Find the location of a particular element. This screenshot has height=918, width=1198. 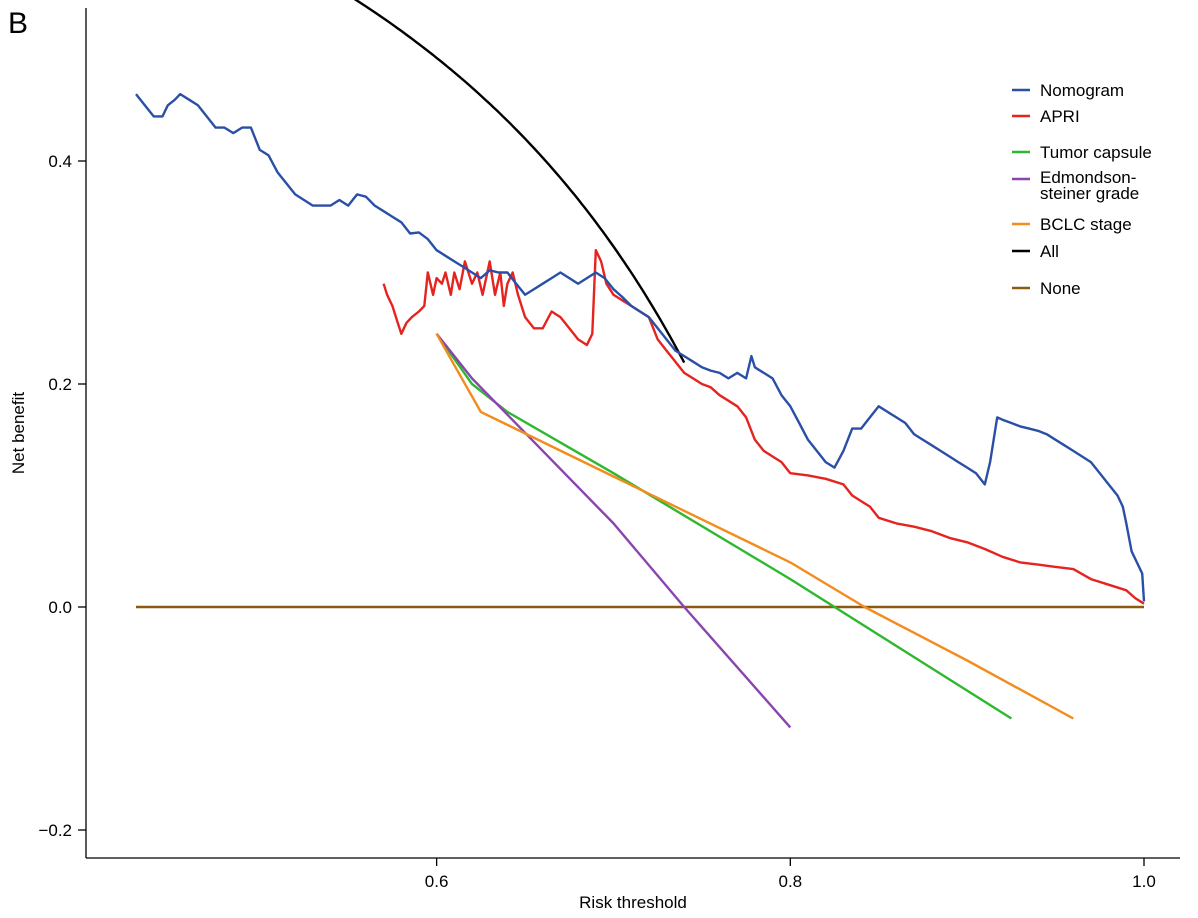

x-tick-label: 0.8 is located at coordinates (790, 881).